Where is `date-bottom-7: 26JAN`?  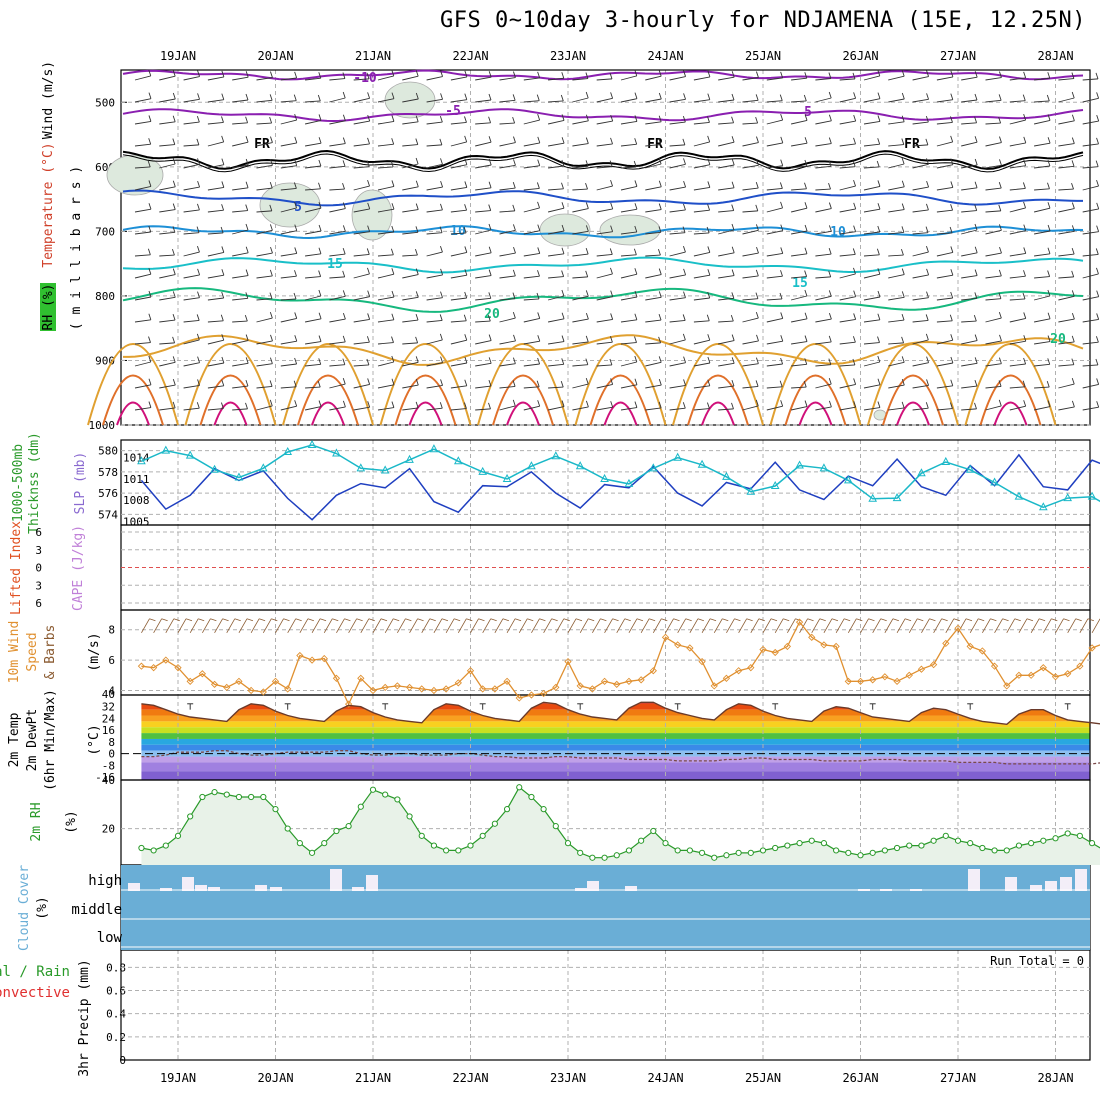
date-bottom-7: 26JAN is located at coordinates (860, 1078).